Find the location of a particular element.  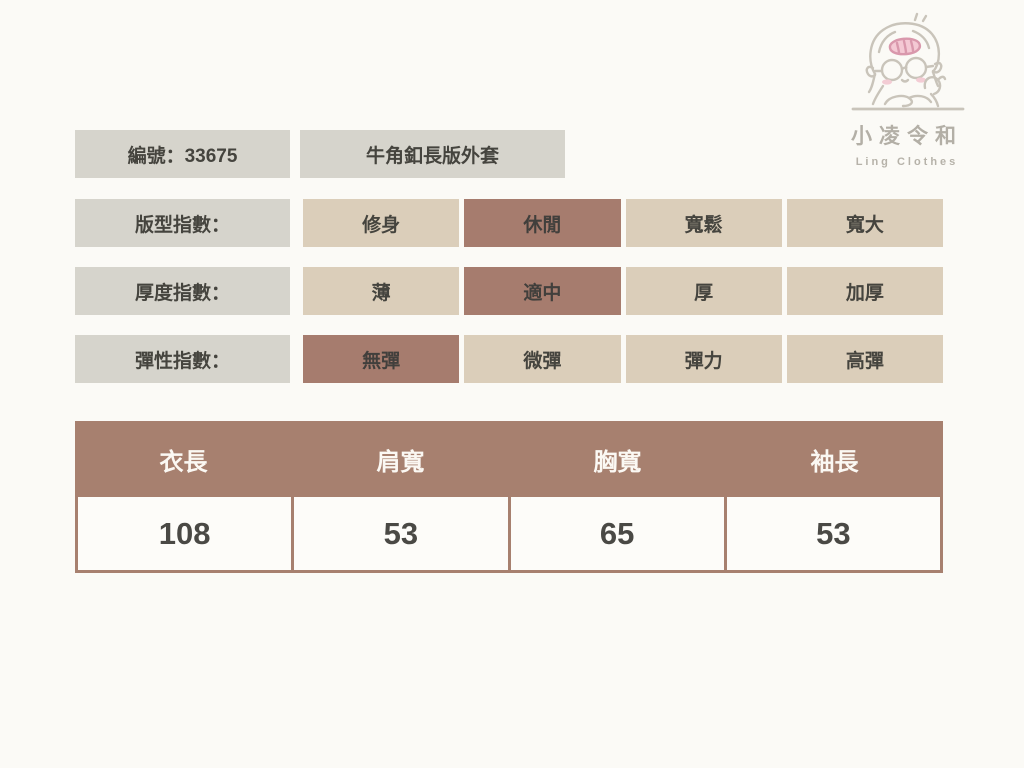

column-header: 胸寬 is located at coordinates (617, 462).